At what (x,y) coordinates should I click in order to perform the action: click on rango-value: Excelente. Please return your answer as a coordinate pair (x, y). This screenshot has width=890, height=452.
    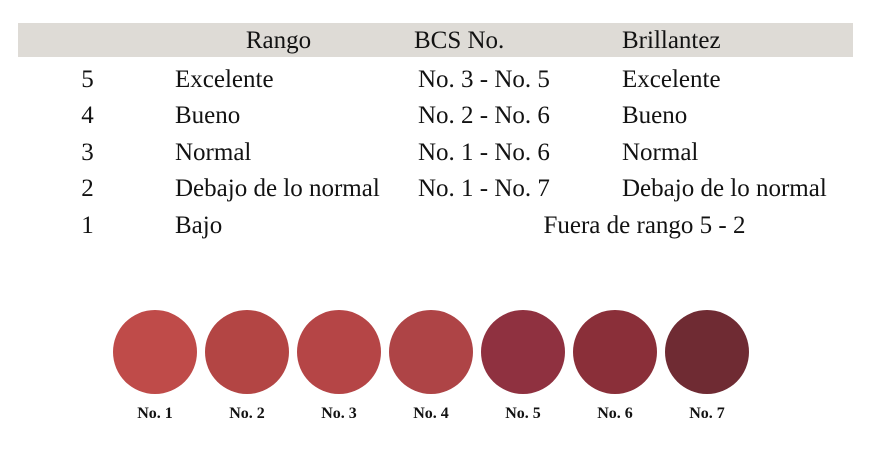
    Looking at the image, I should click on (224, 79).